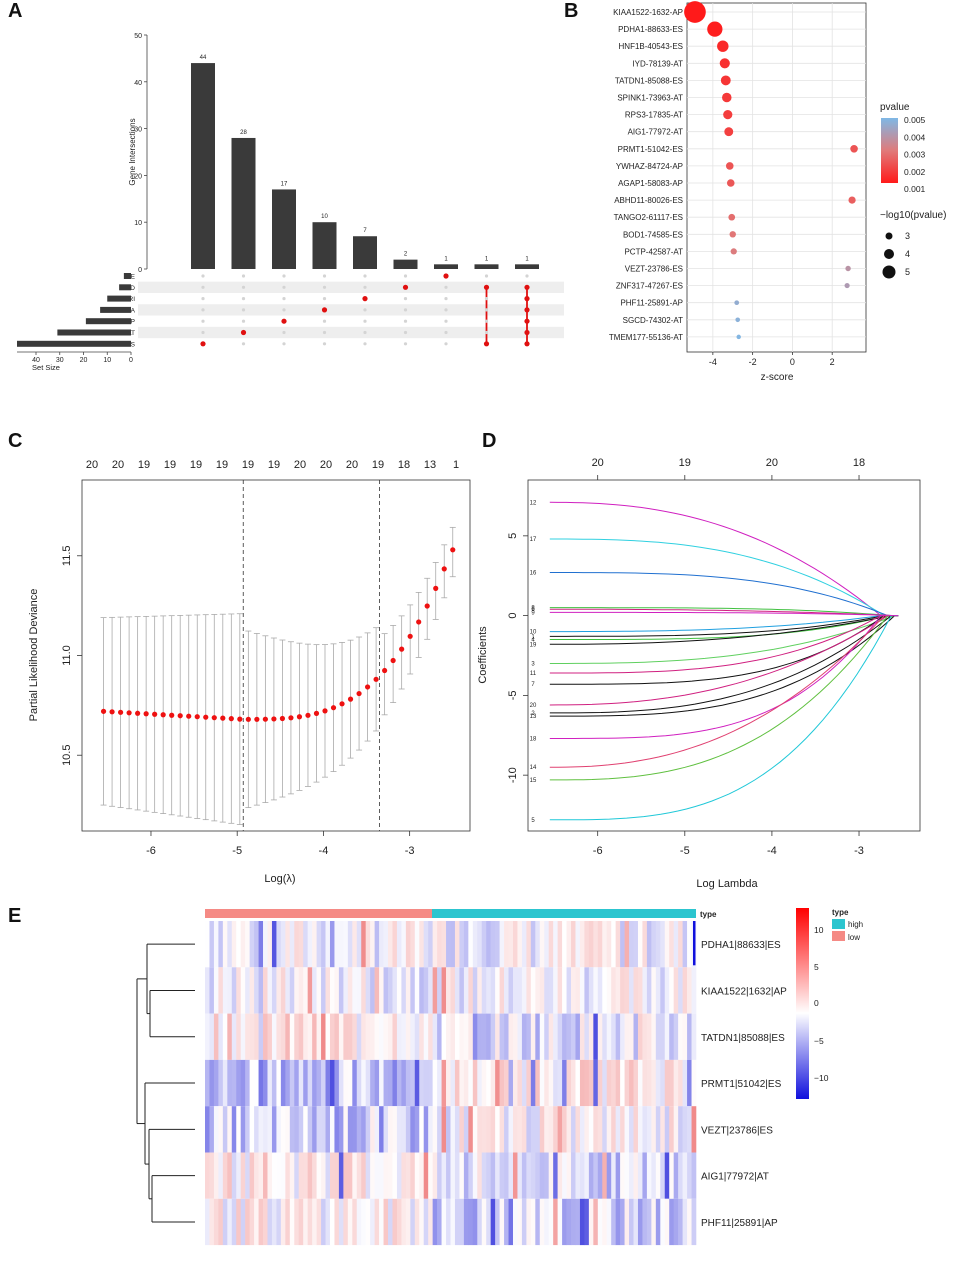 This screenshot has width=955, height=1263. Describe the element at coordinates (741, 945) in the screenshot. I see `heatmap-row-label: PDHA1|88633|ES` at that location.